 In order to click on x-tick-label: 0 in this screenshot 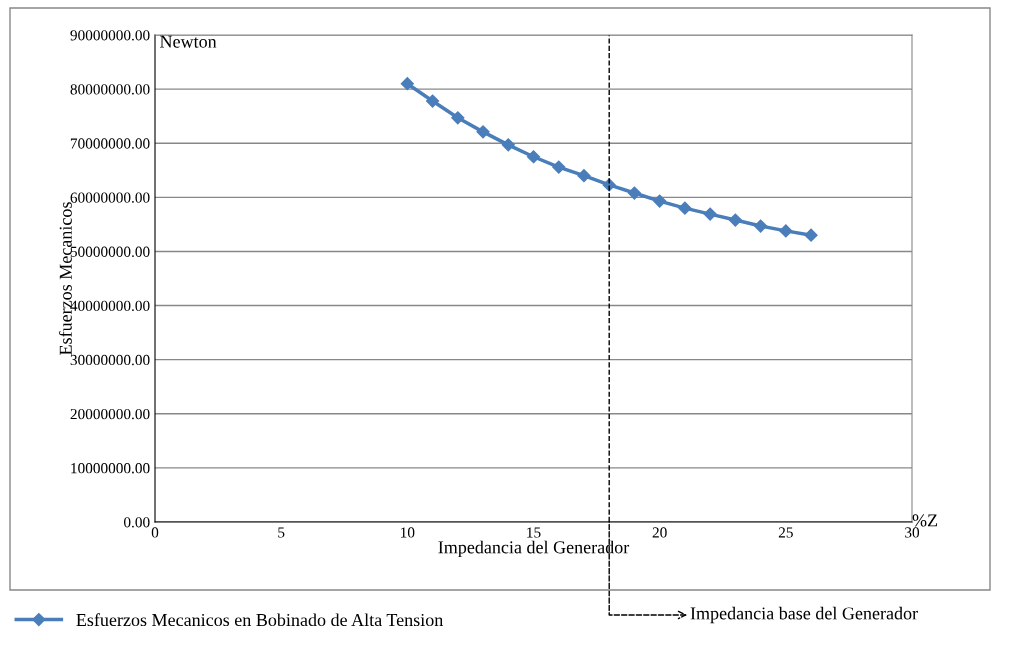, I will do `click(155, 532)`.